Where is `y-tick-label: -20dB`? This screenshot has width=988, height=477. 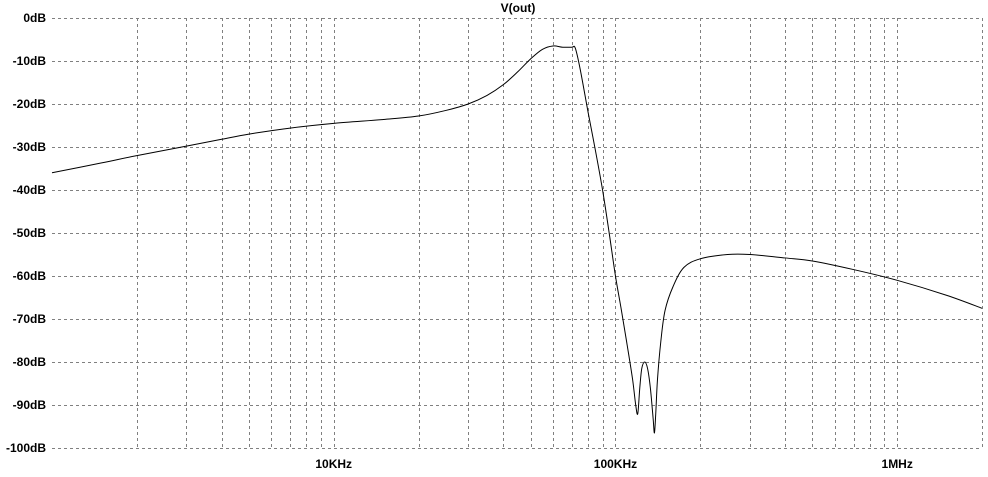
y-tick-label: -20dB is located at coordinates (30, 104).